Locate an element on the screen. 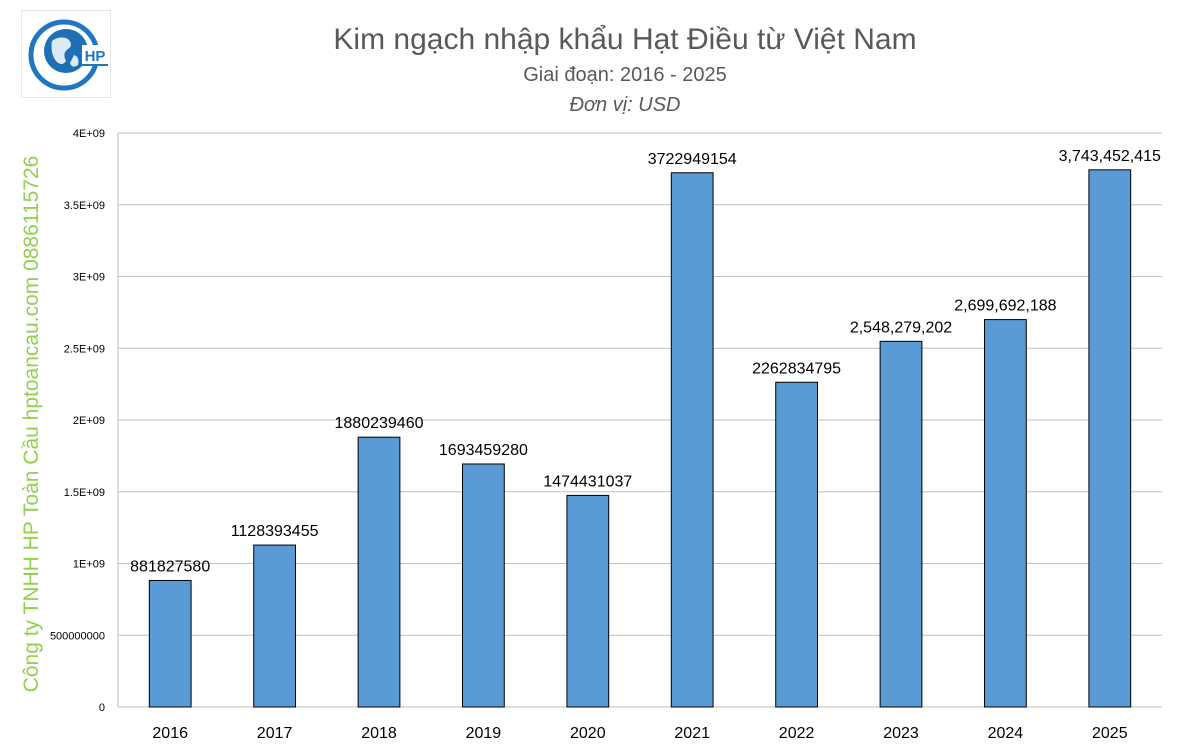  x-axis-tick-labels: 2016 2017 2018 2019 2020 2021 2022 2023 2024 2025 is located at coordinates (639, 733).